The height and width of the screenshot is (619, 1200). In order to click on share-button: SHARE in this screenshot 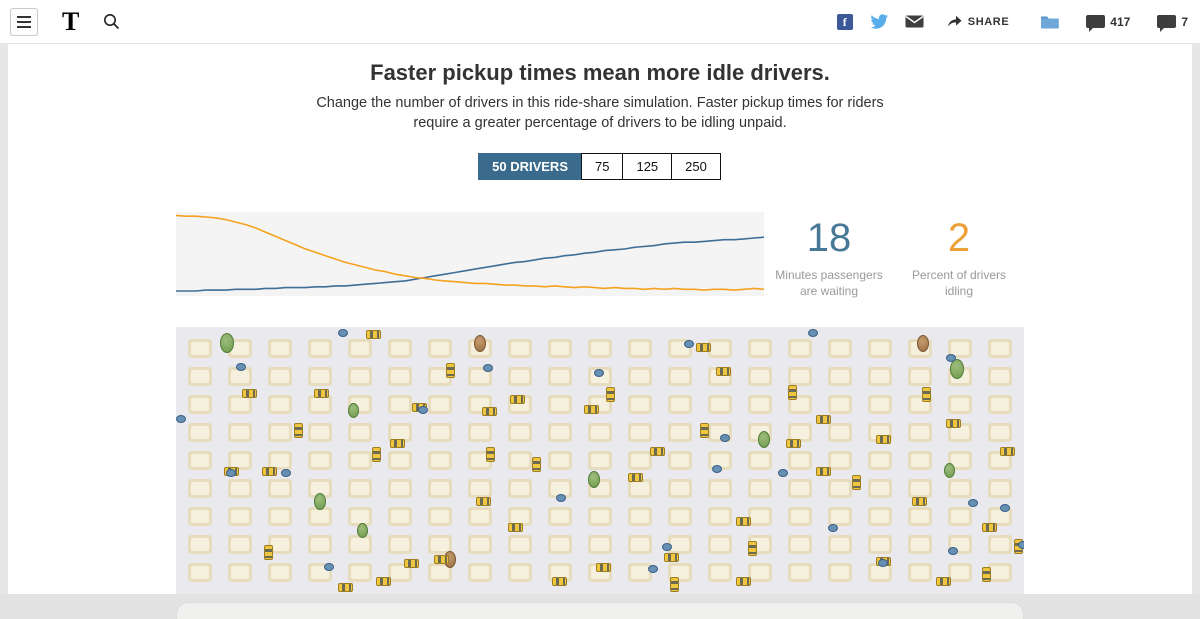, I will do `click(978, 21)`.